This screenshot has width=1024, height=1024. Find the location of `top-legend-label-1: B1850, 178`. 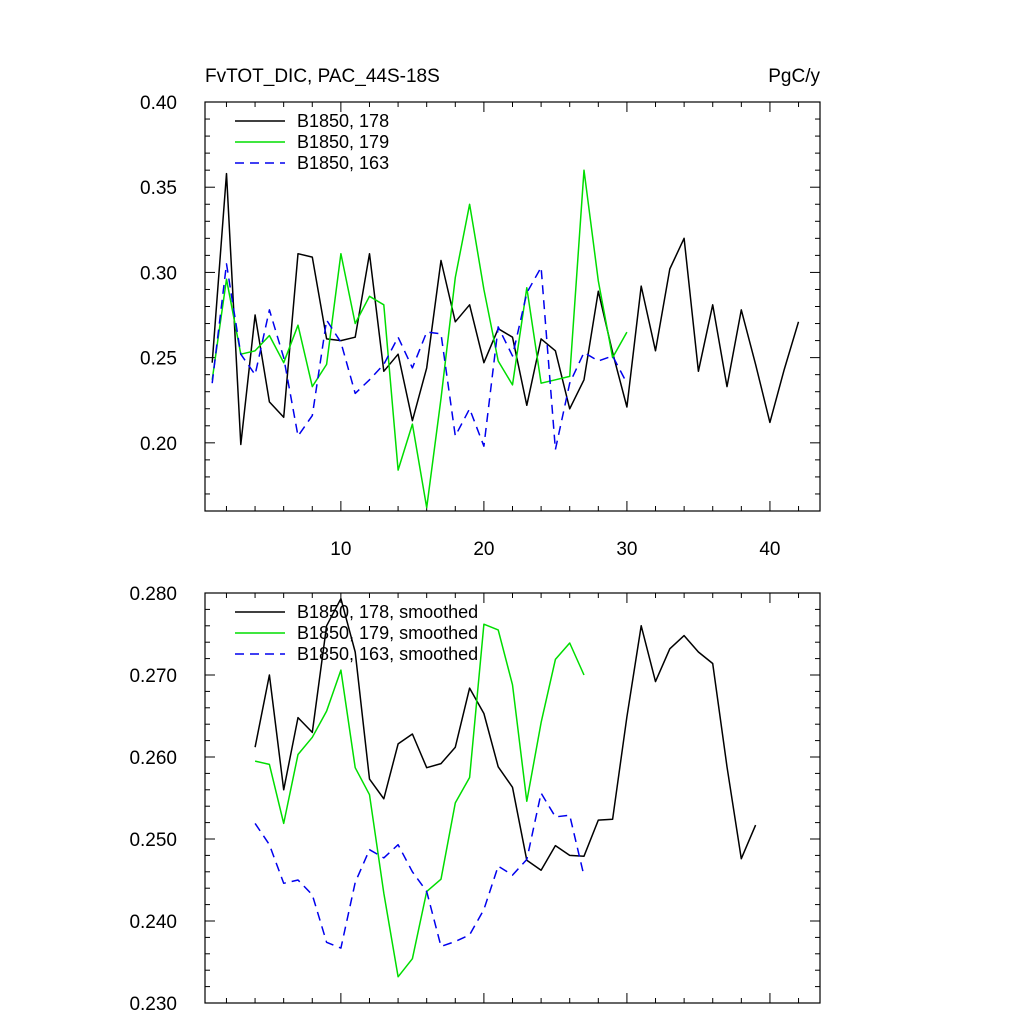

top-legend-label-1: B1850, 178 is located at coordinates (343, 121).